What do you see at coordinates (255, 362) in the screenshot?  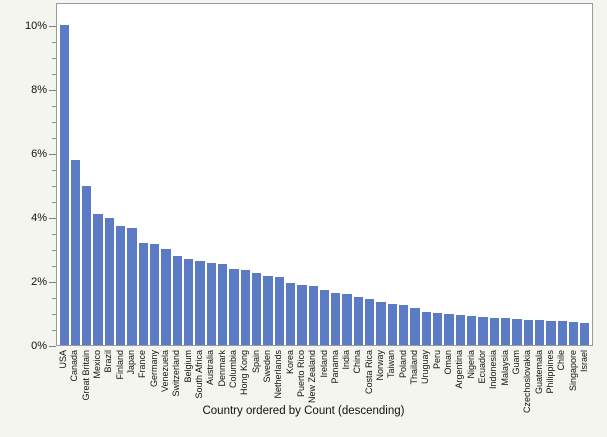 I see `x-tick-label-spain: Spain` at bounding box center [255, 362].